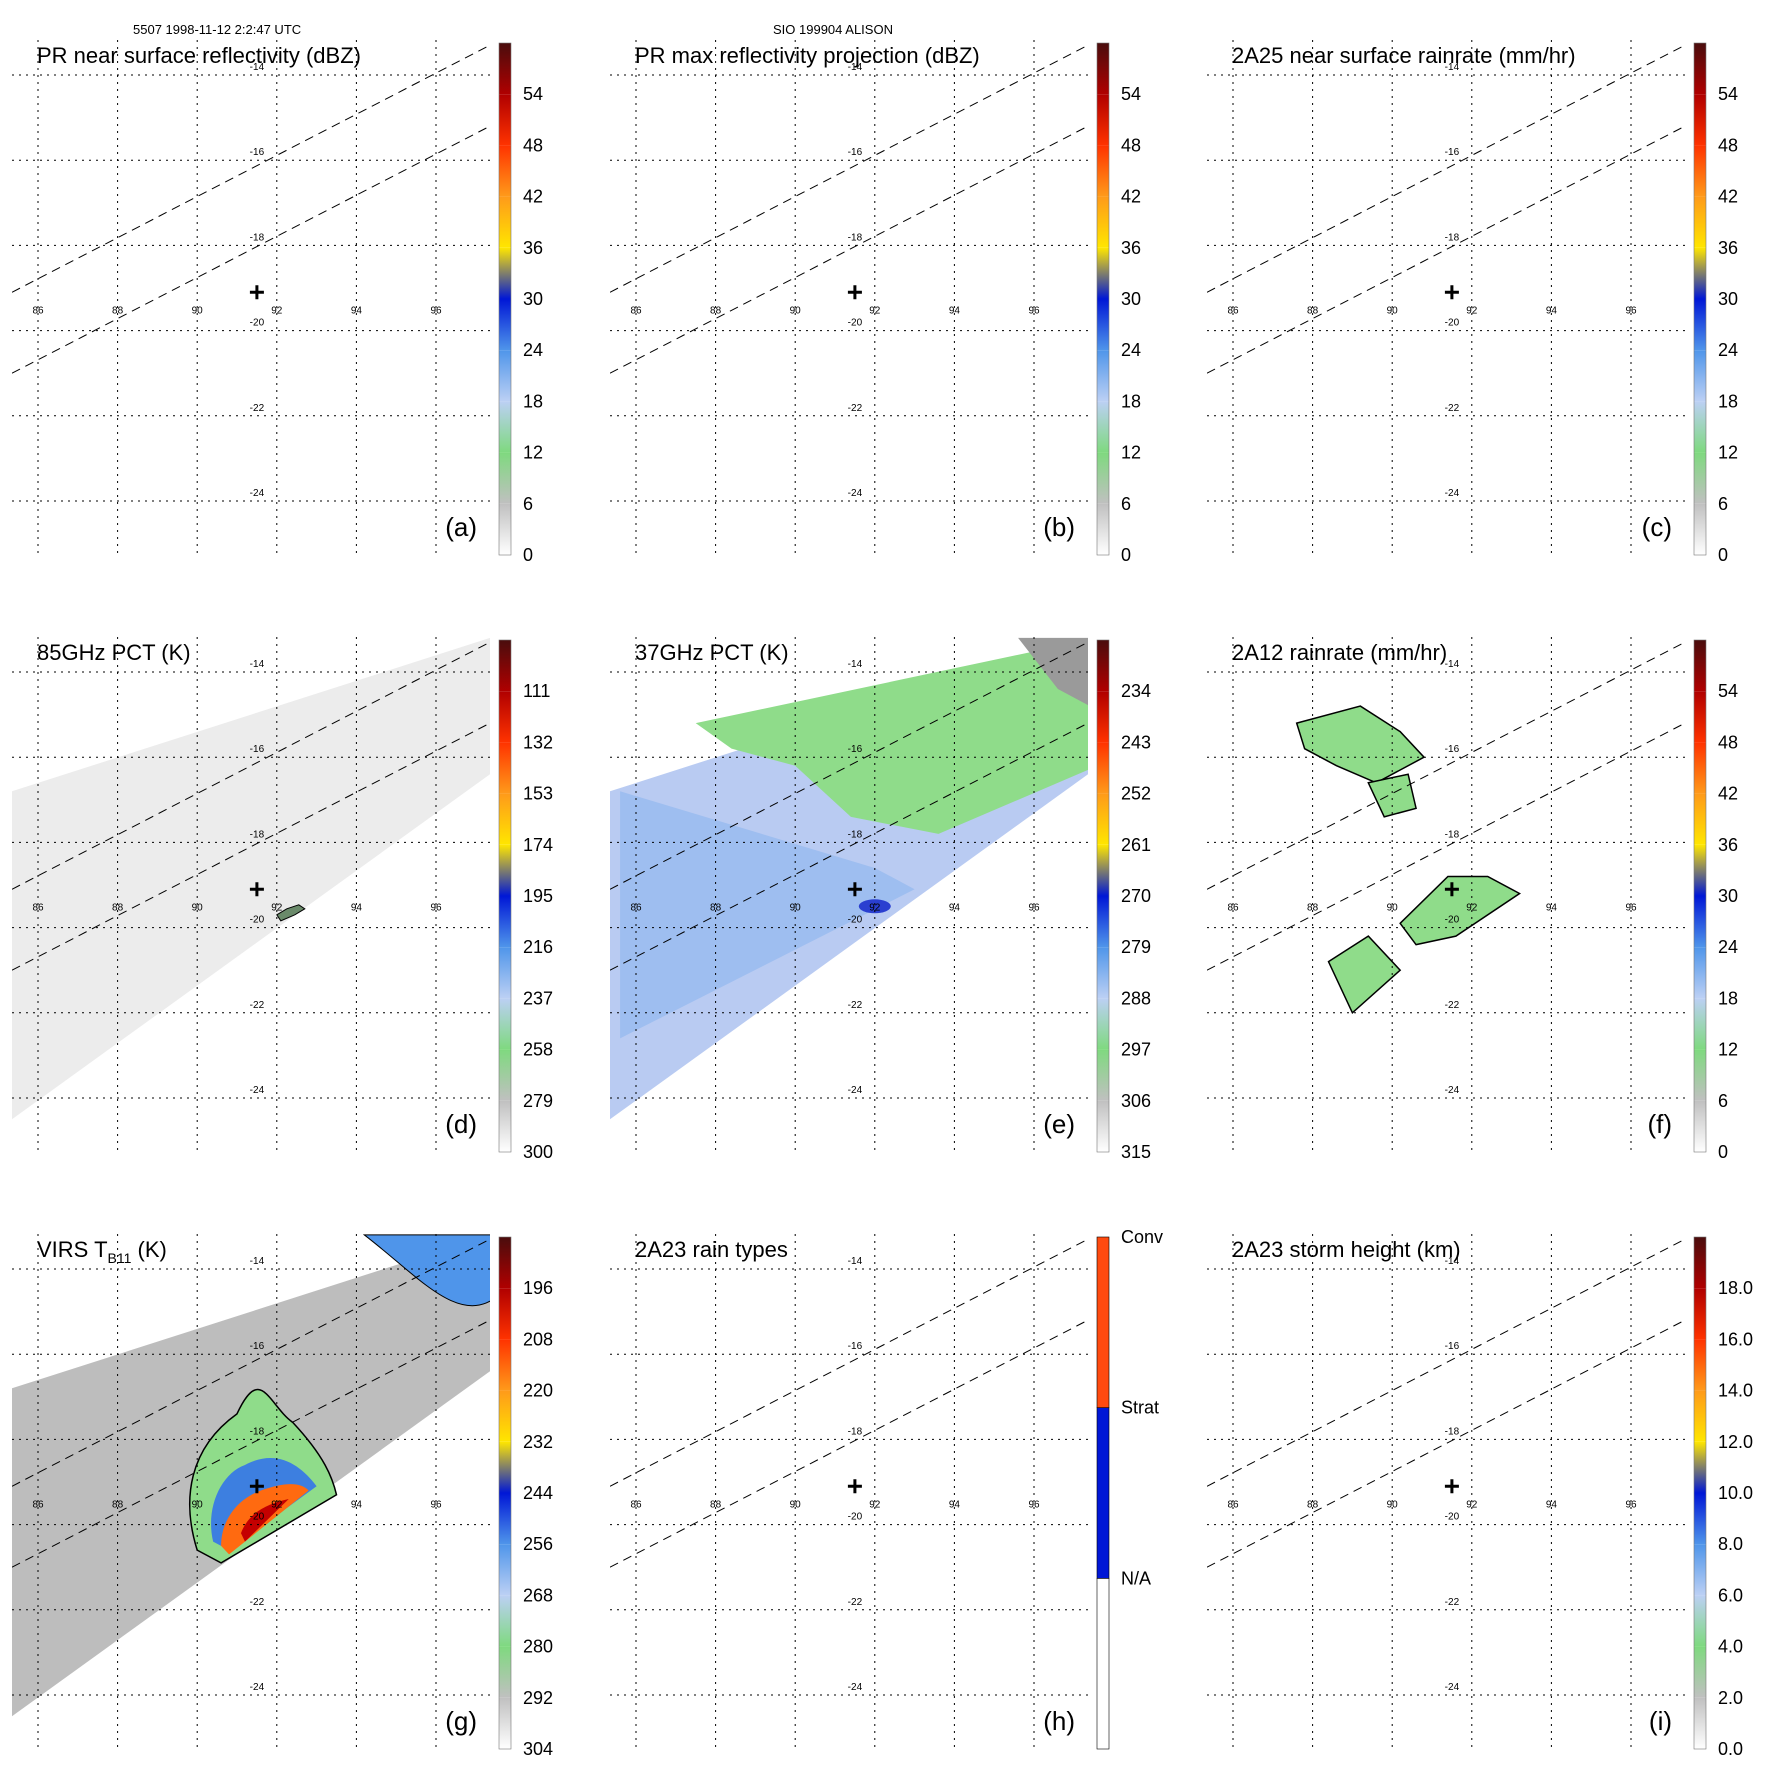 Image resolution: width=1771 pixels, height=1771 pixels. I want to click on map-area-c, so click(1446, 297).